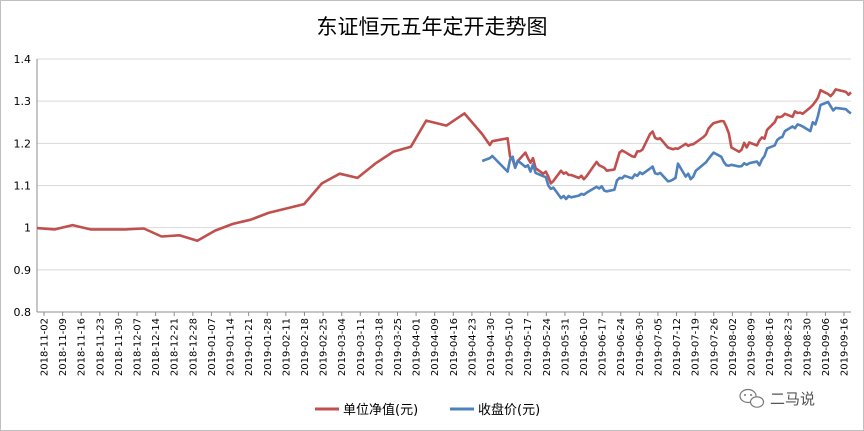 Image resolution: width=864 pixels, height=431 pixels. What do you see at coordinates (268, 347) in the screenshot?
I see `x-tick-label: 2019-01-28` at bounding box center [268, 347].